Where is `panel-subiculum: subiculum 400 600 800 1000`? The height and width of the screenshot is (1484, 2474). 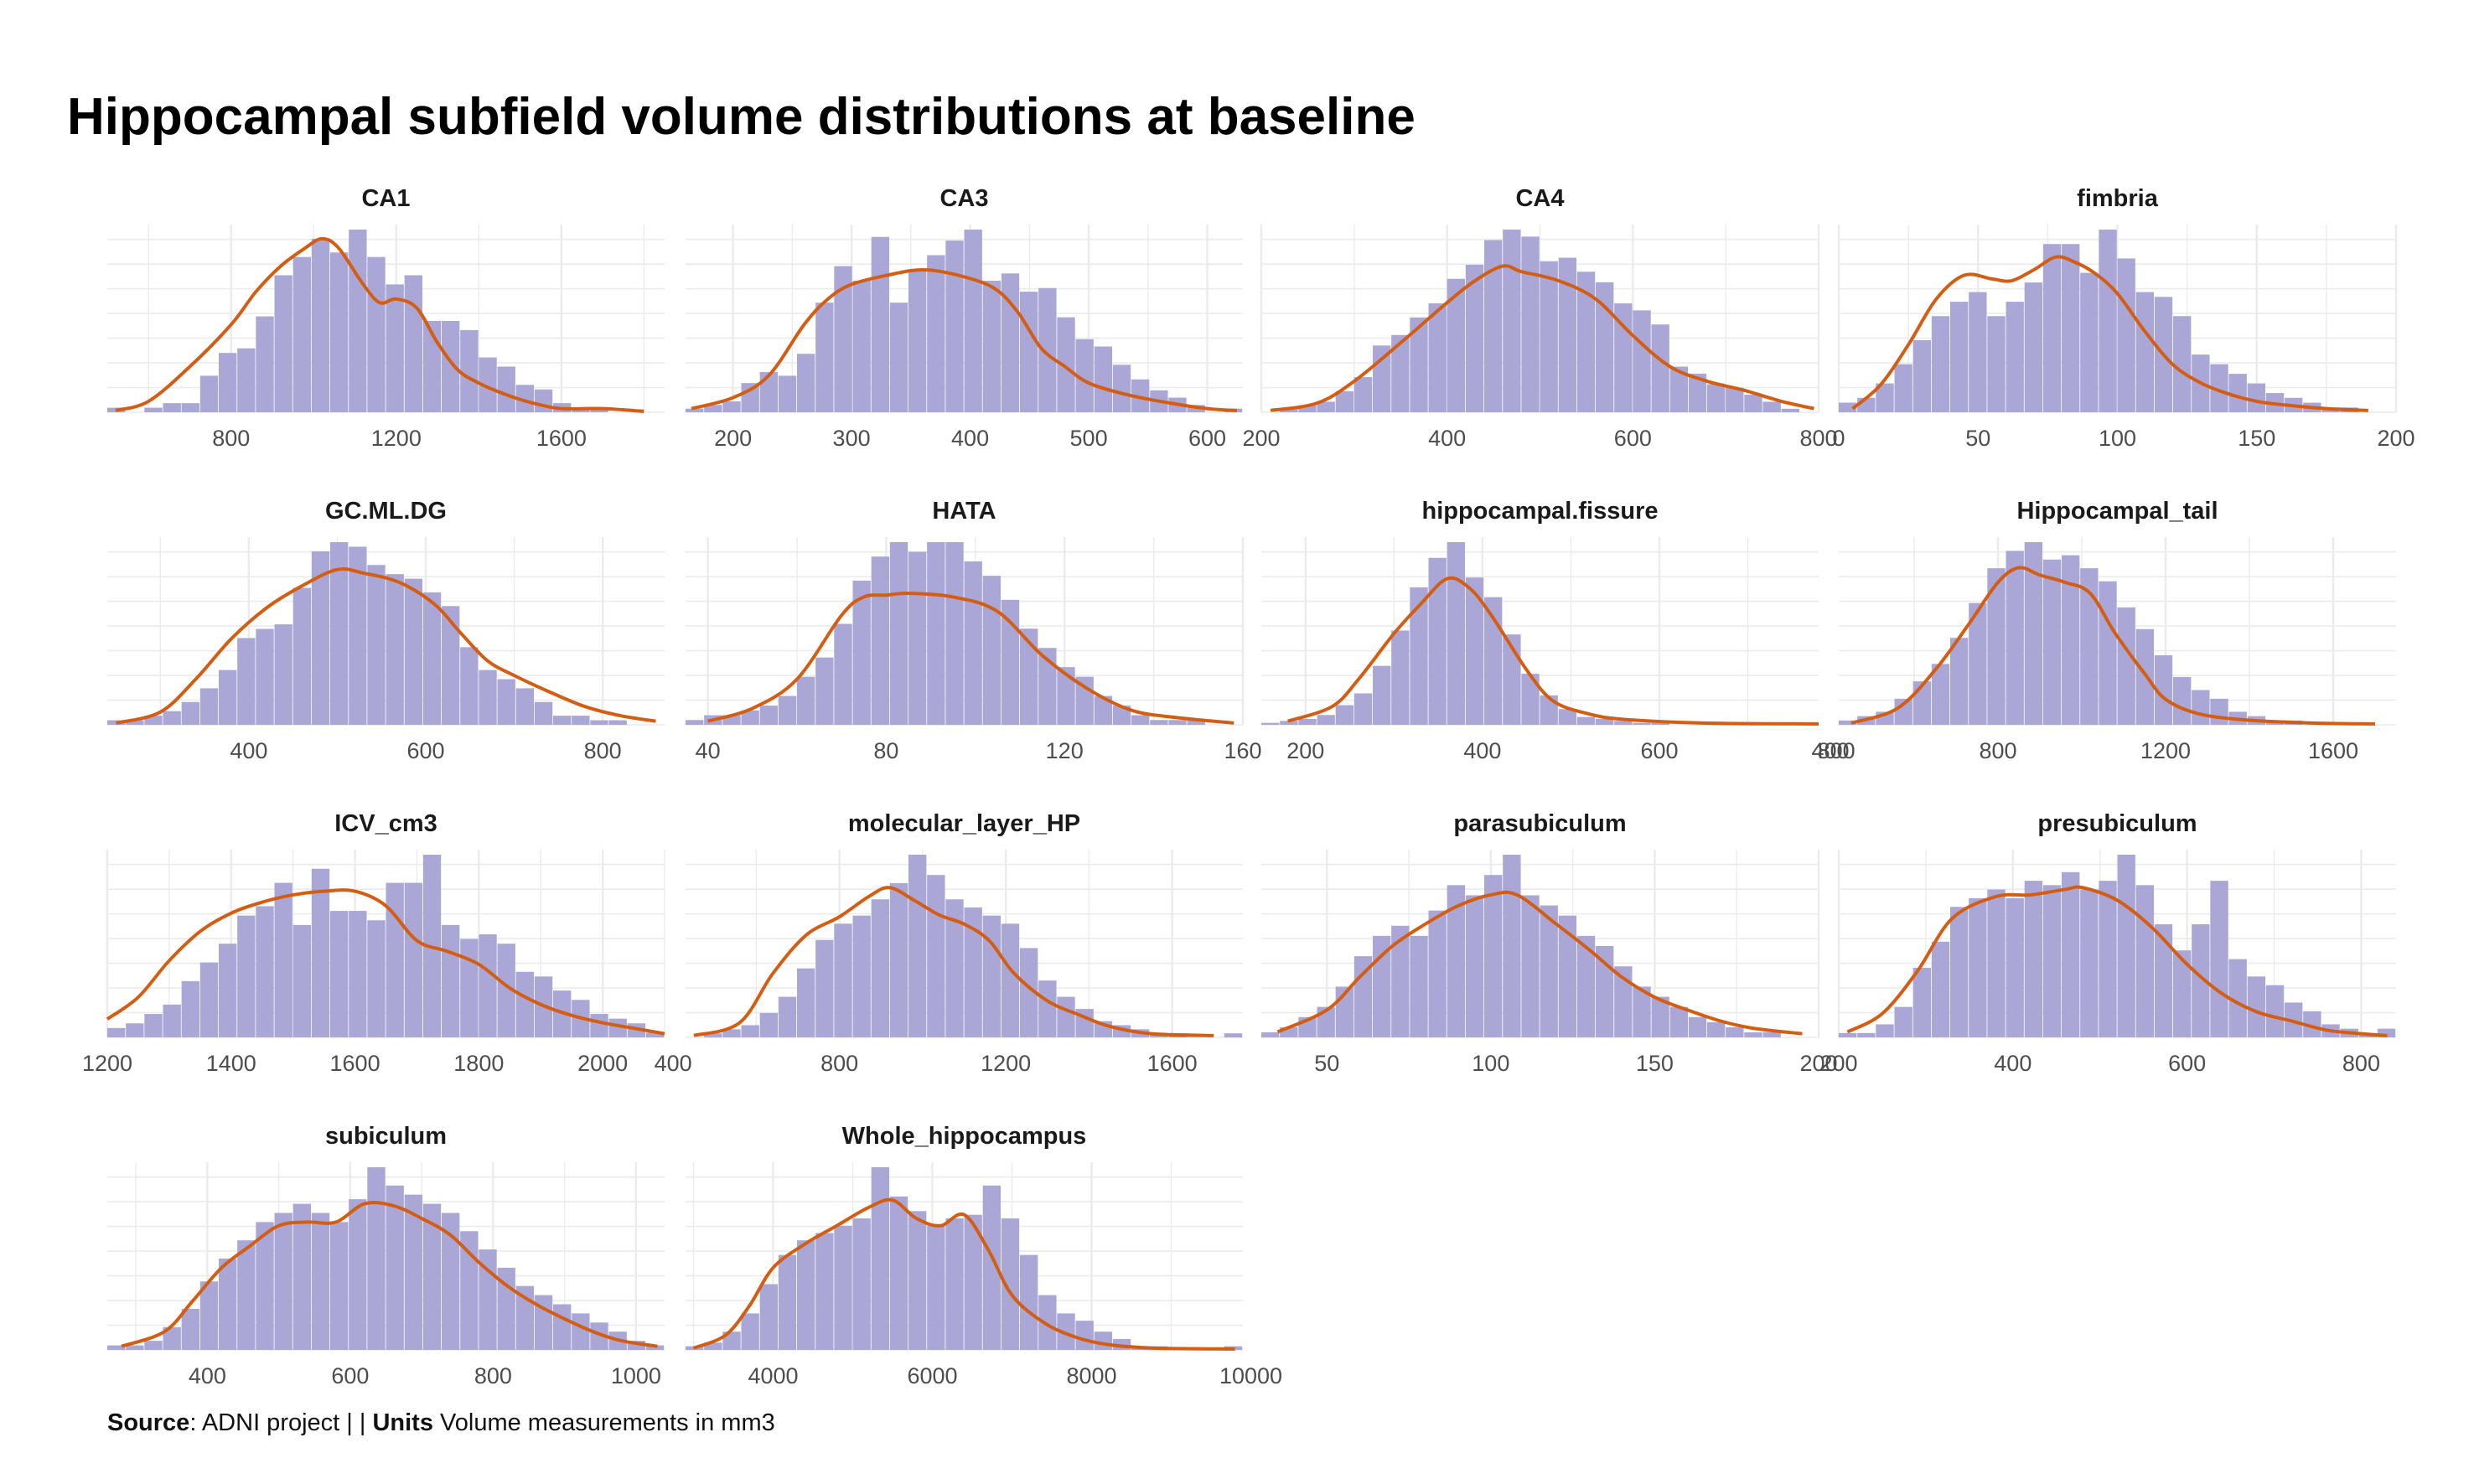
panel-subiculum: subiculum 400 600 800 1000 is located at coordinates (386, 1255).